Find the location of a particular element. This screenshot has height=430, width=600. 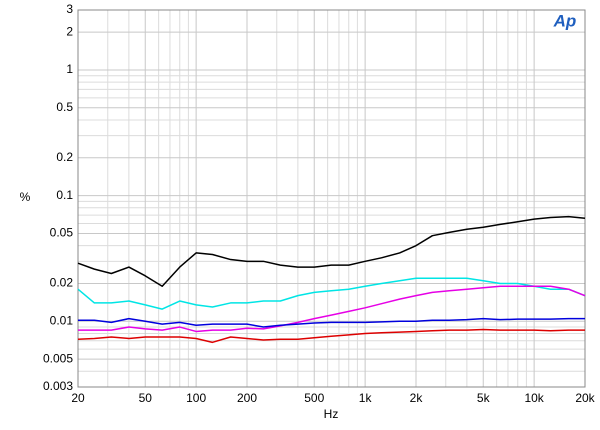

x-tick-label: 20k is located at coordinates (585, 398).